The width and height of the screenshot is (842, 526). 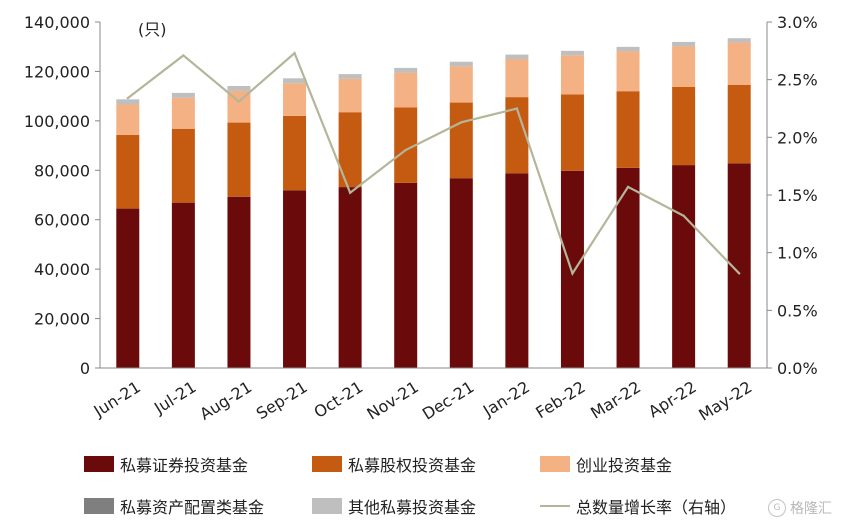 What do you see at coordinates (615, 399) in the screenshot?
I see `x-tick-label: Mar-22` at bounding box center [615, 399].